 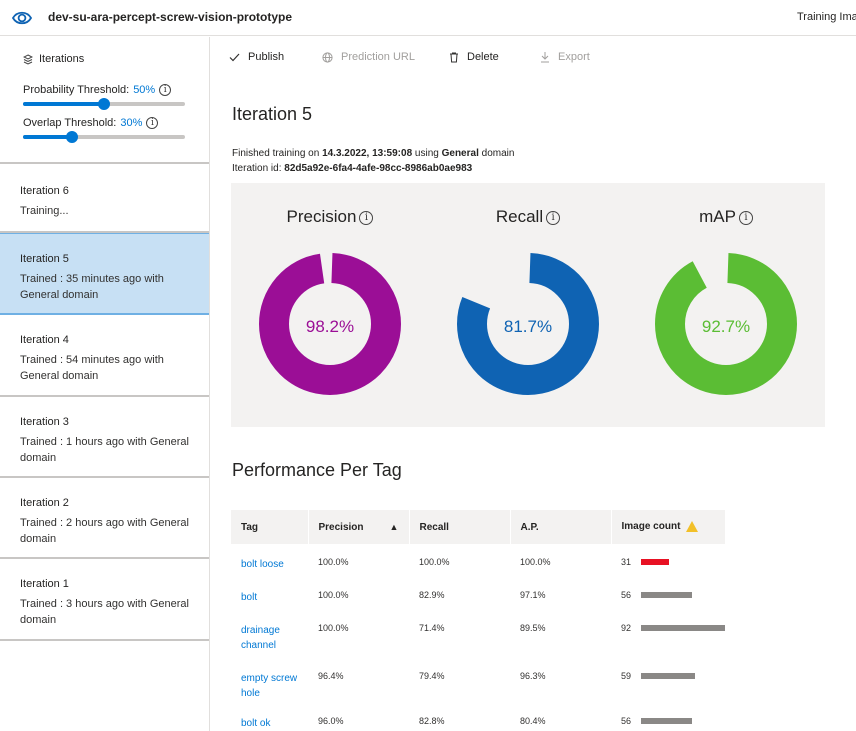 What do you see at coordinates (53, 59) in the screenshot?
I see `sidebar-title: Iterations` at bounding box center [53, 59].